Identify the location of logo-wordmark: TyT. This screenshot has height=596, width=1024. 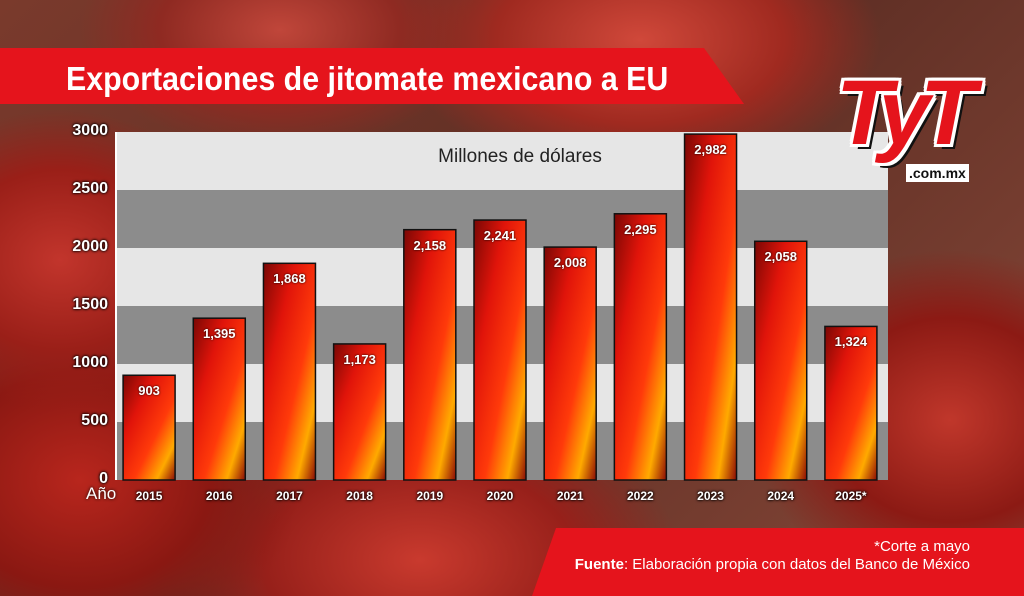
(906, 113).